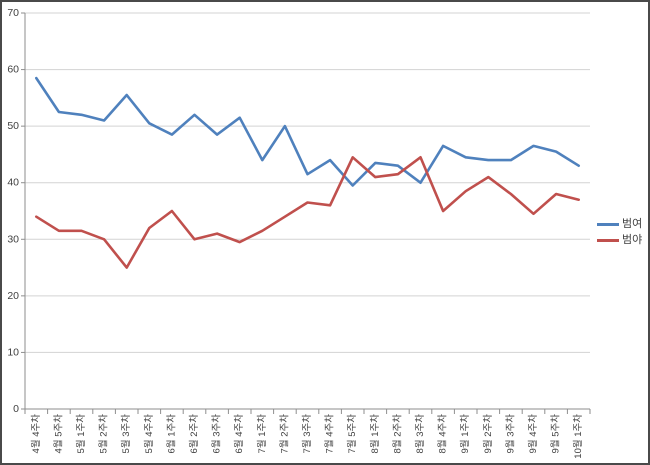 The image size is (650, 465). I want to click on x-axis-label: 7월 2주차, so click(284, 434).